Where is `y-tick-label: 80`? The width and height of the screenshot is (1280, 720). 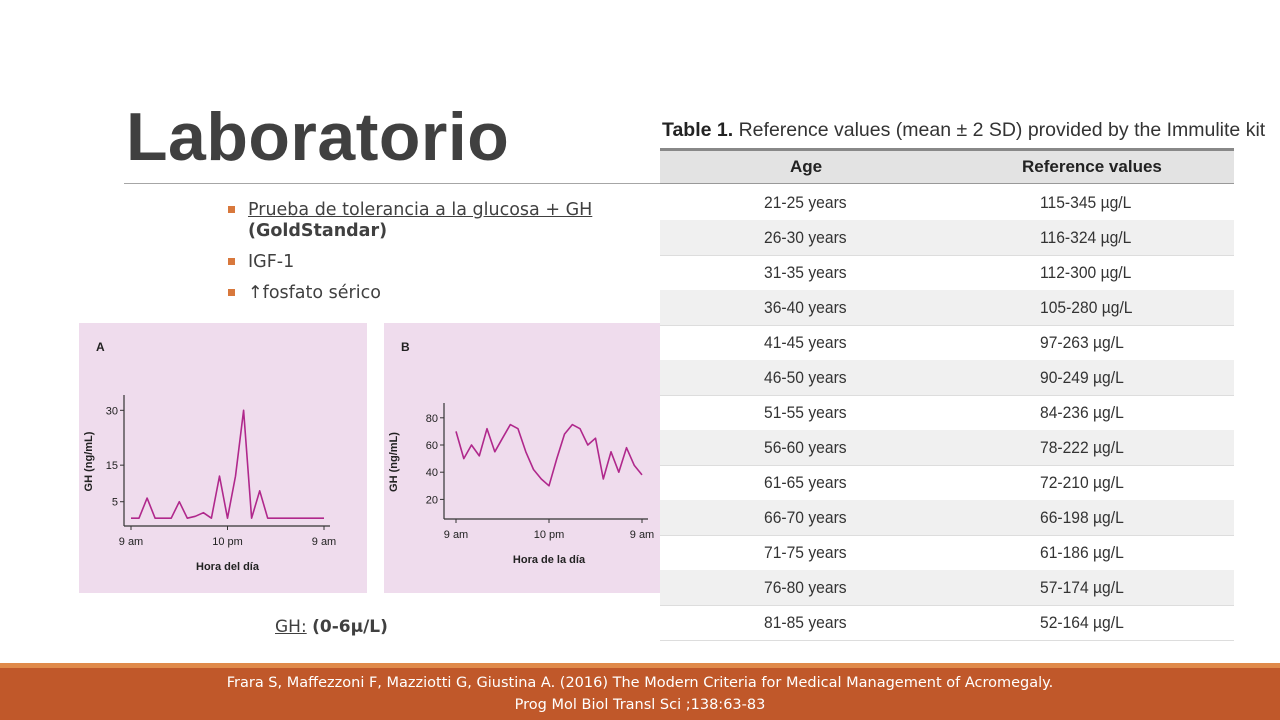
y-tick-label: 80 is located at coordinates (432, 419).